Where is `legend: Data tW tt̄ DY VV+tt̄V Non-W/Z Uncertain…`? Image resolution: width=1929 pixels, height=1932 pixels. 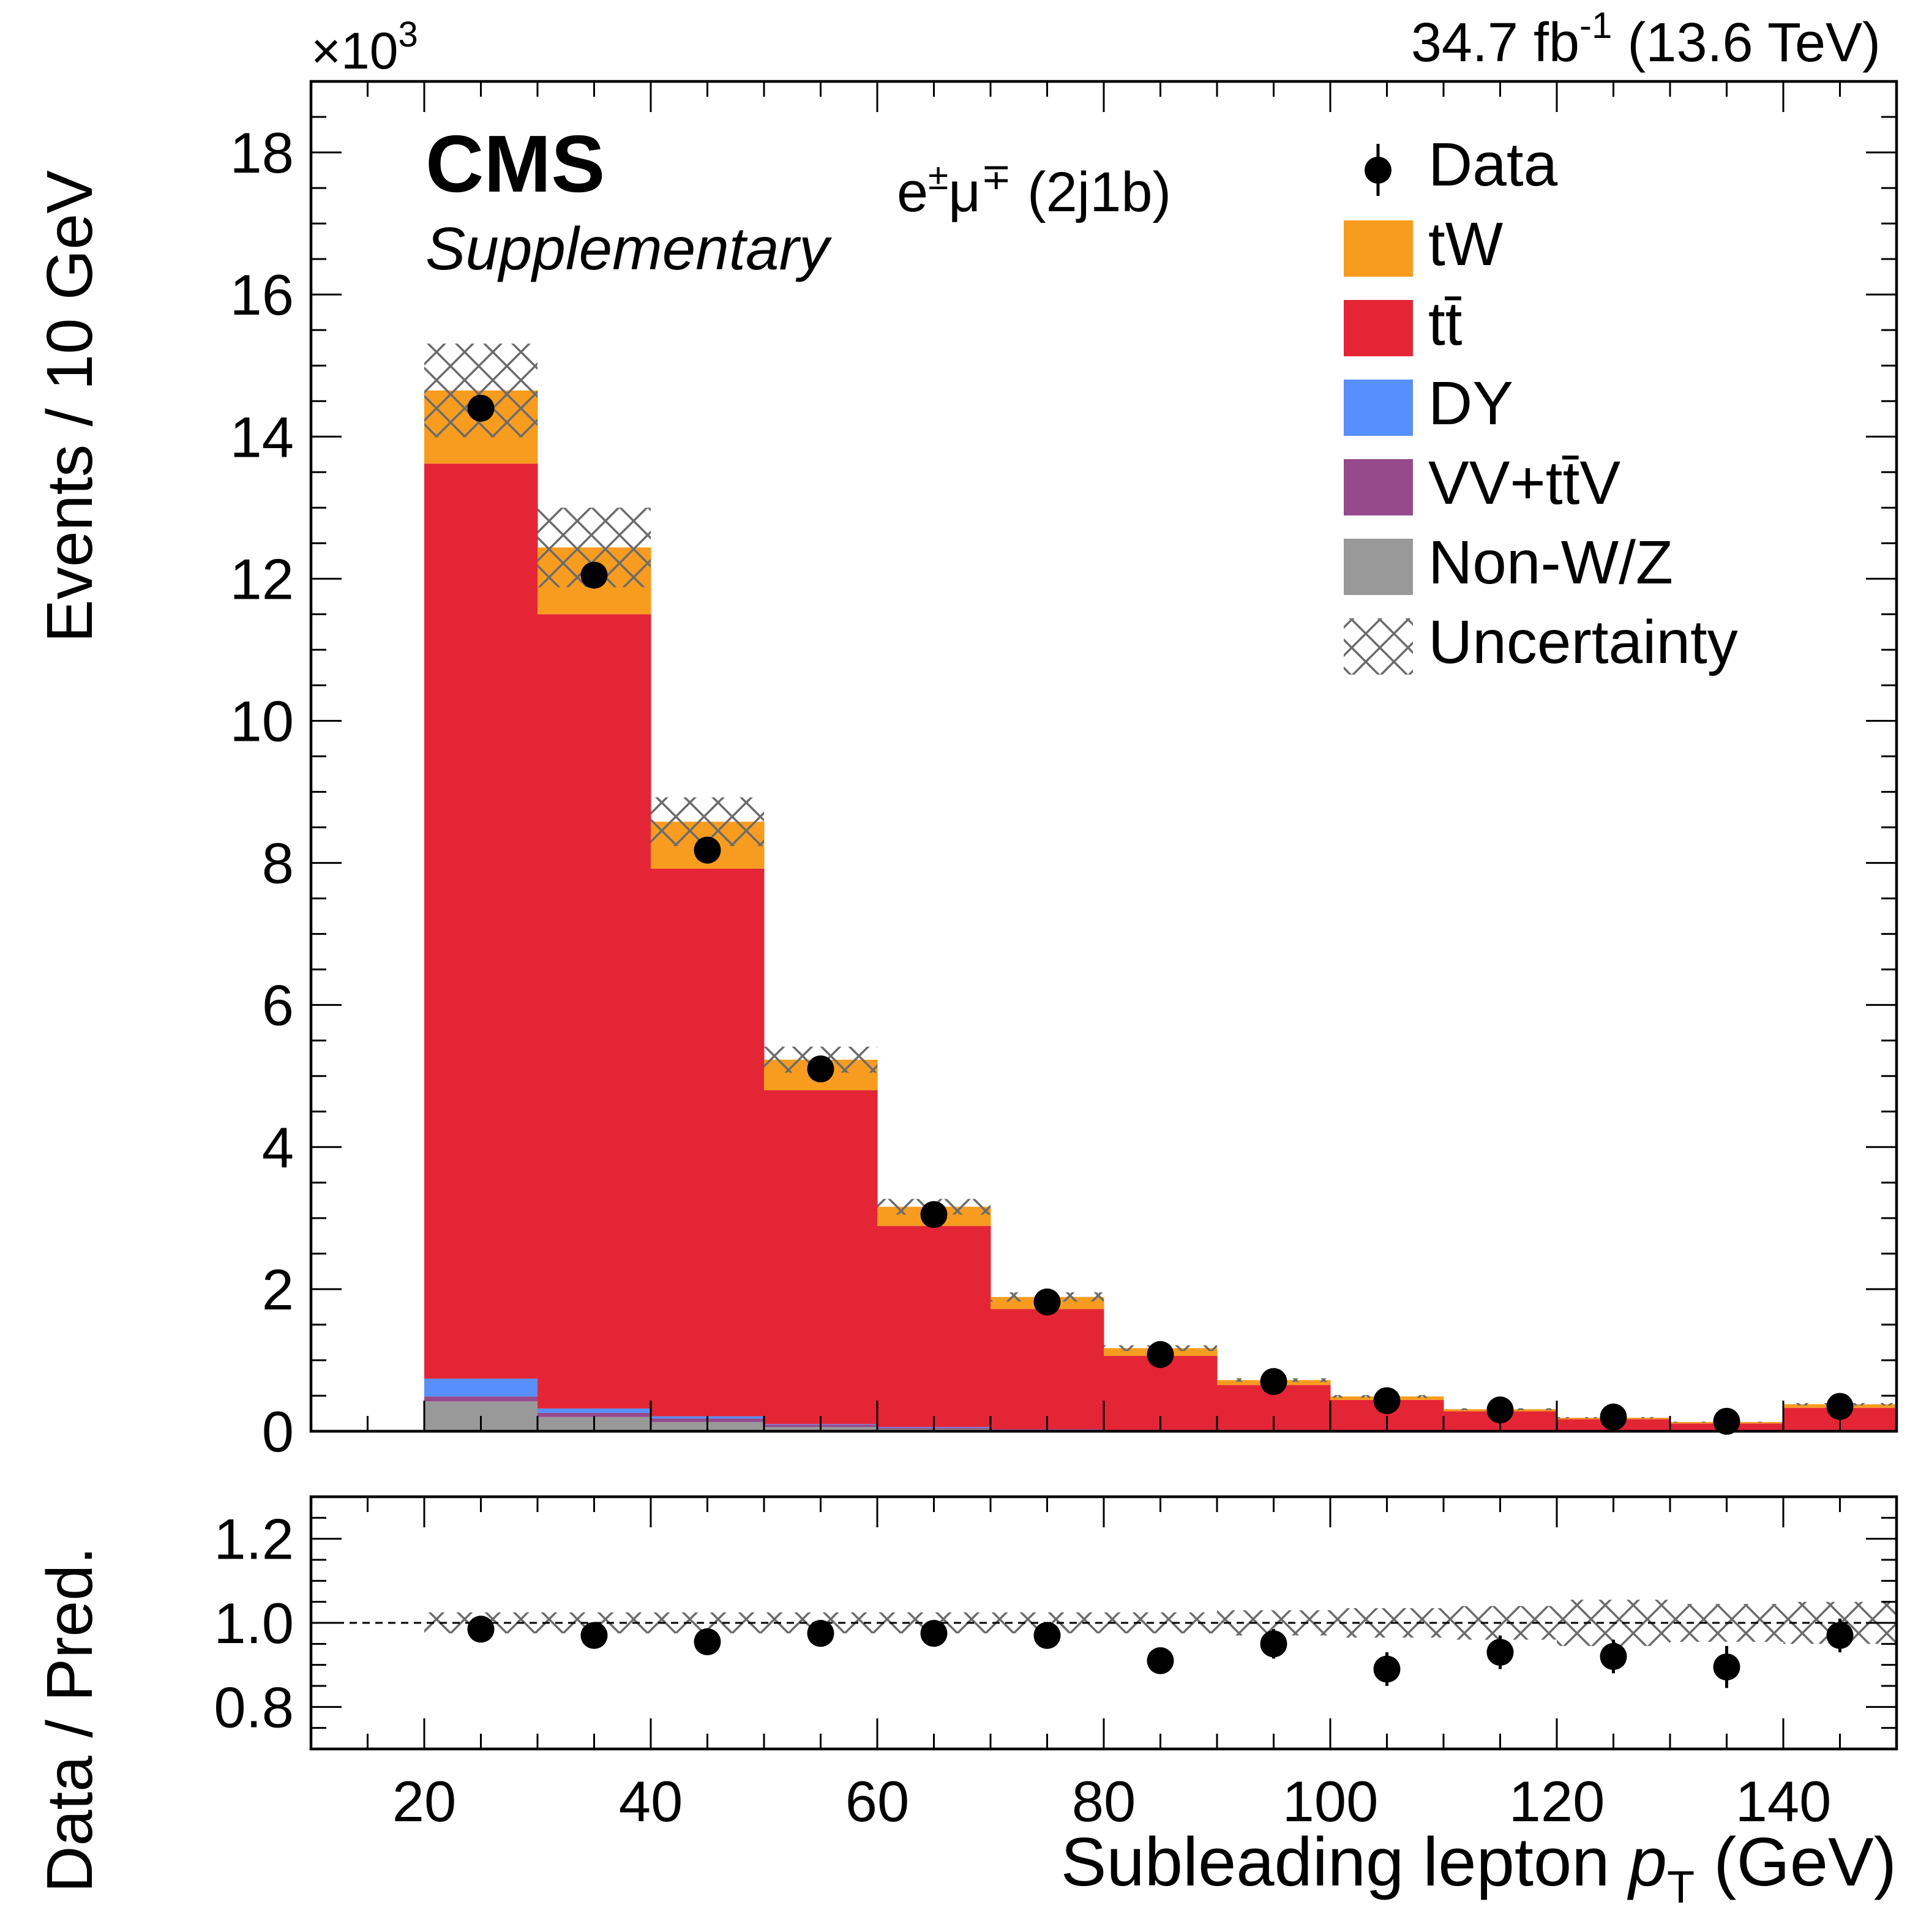 legend: Data tW tt̄ DY VV+tt̄V Non-W/Z Uncertain… is located at coordinates (1541, 403).